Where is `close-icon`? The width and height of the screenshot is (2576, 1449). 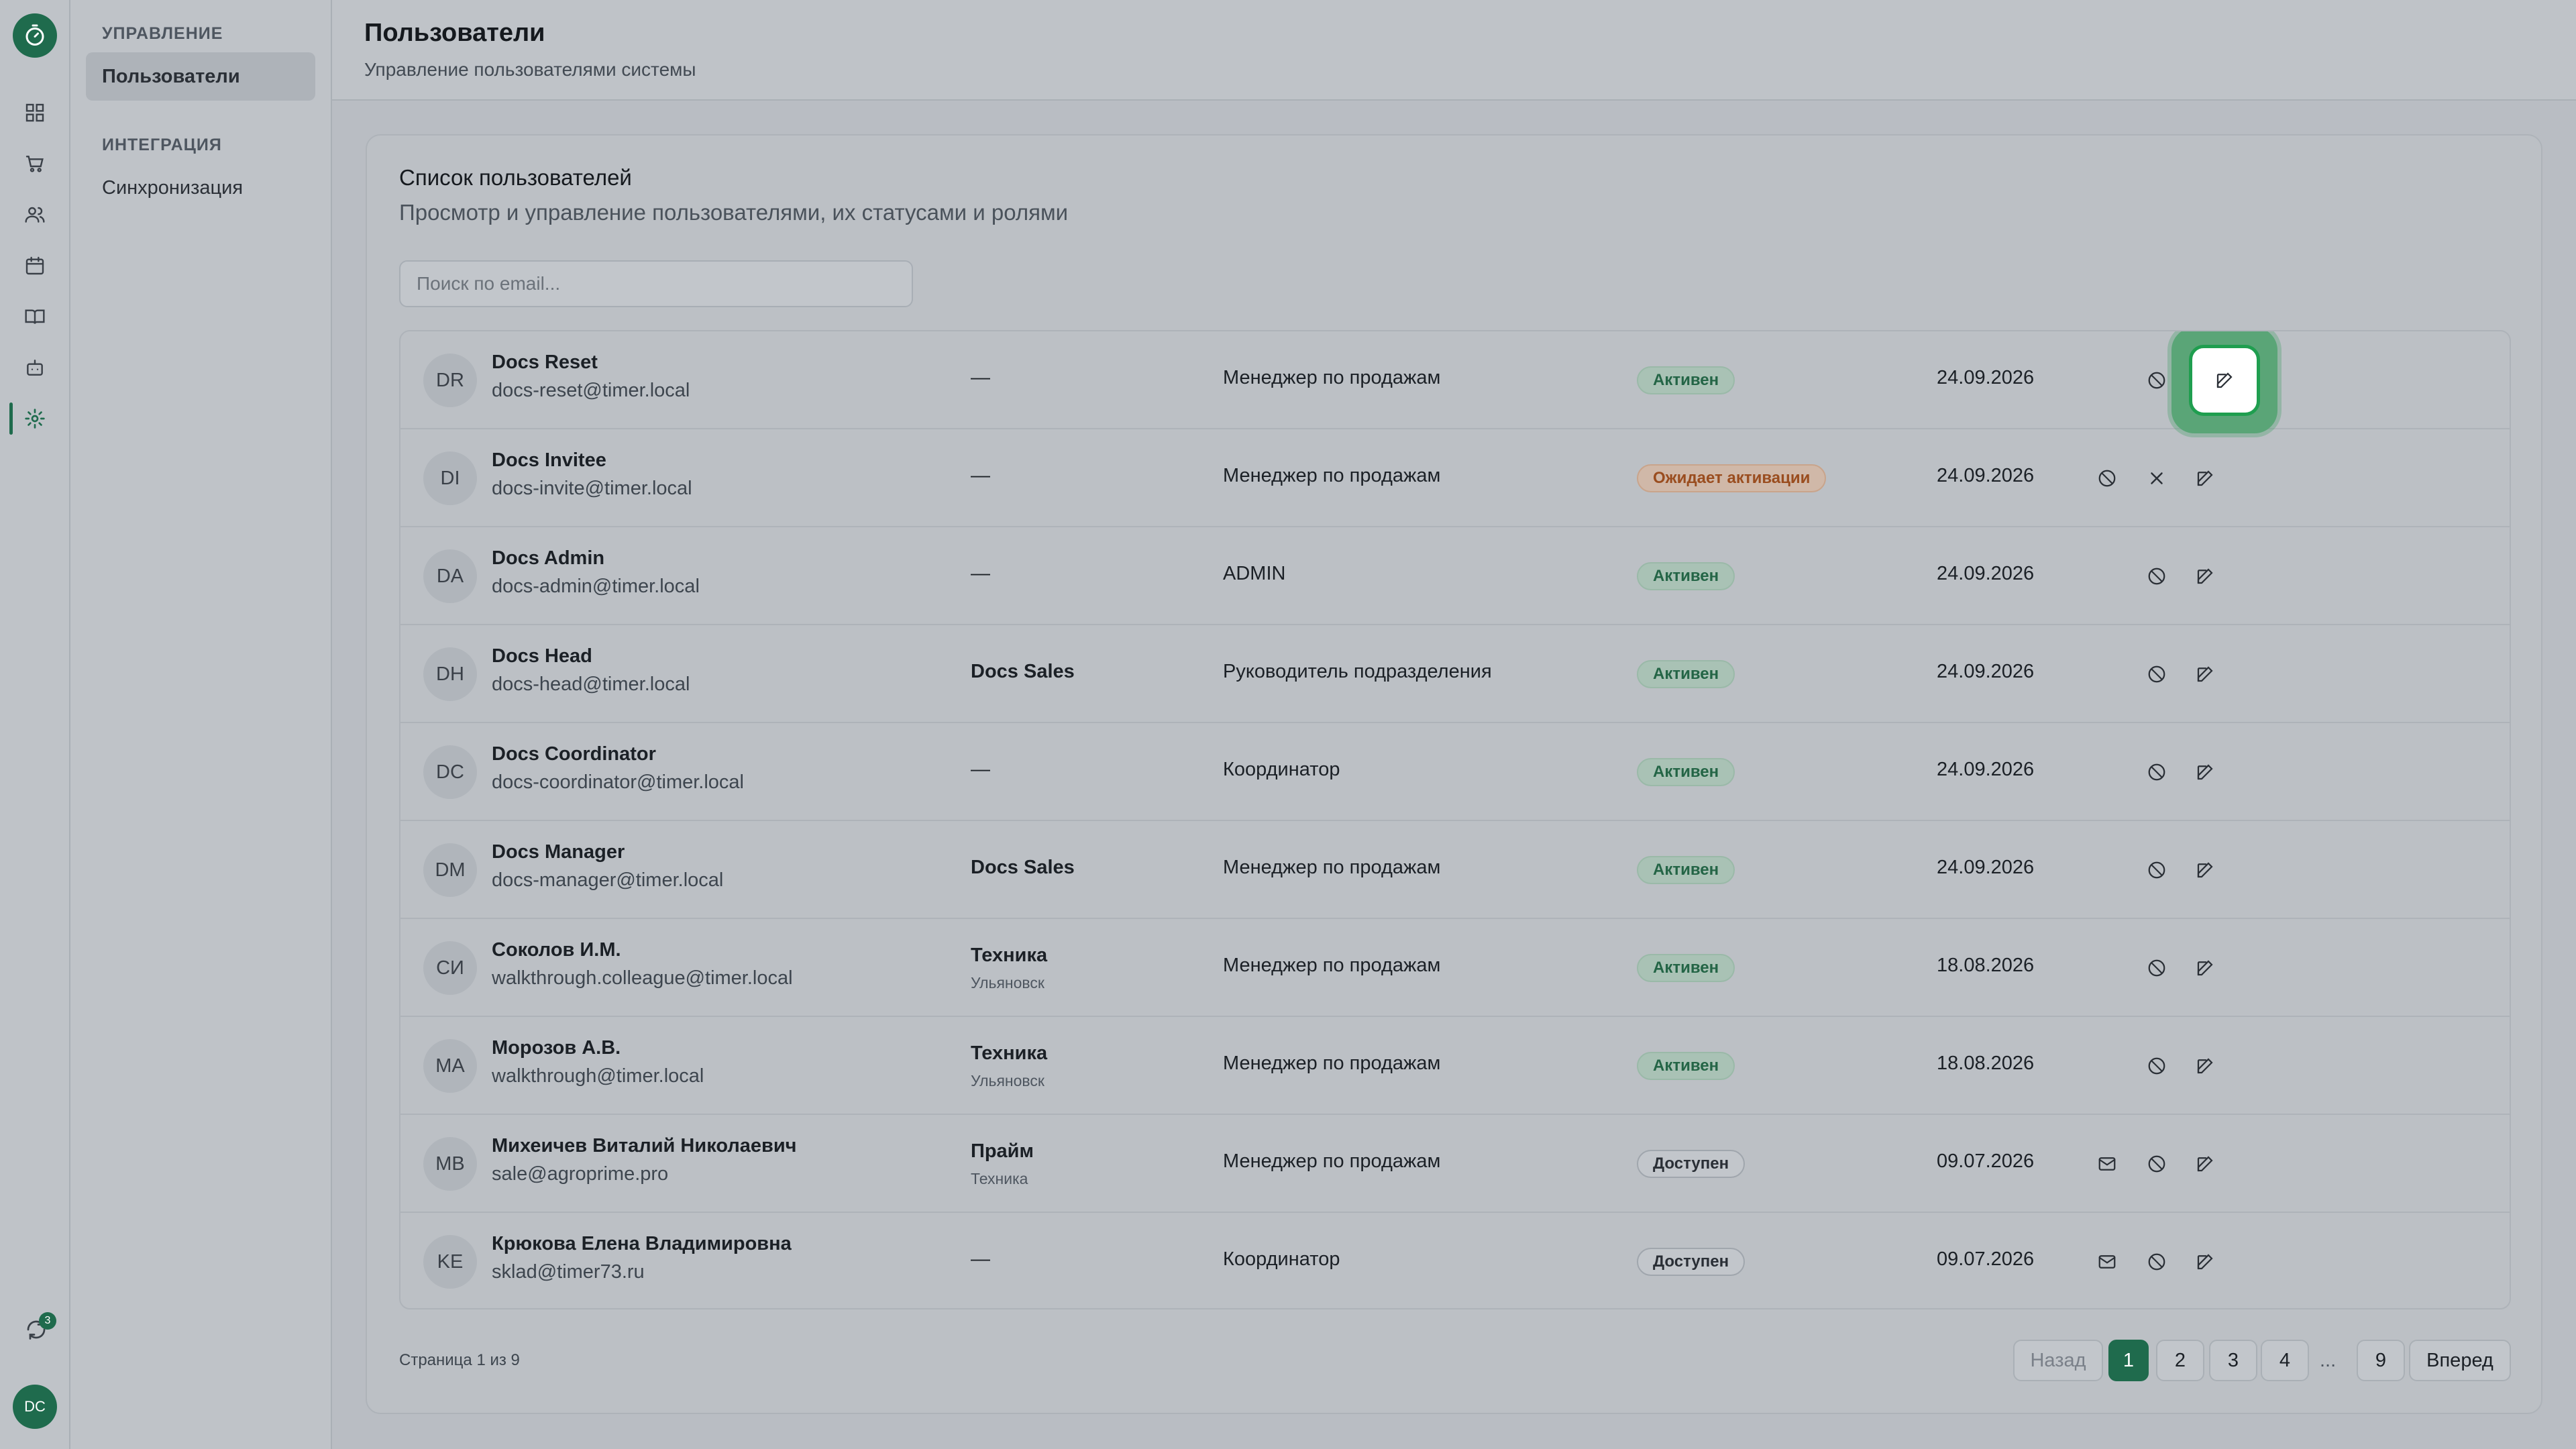 close-icon is located at coordinates (2157, 478).